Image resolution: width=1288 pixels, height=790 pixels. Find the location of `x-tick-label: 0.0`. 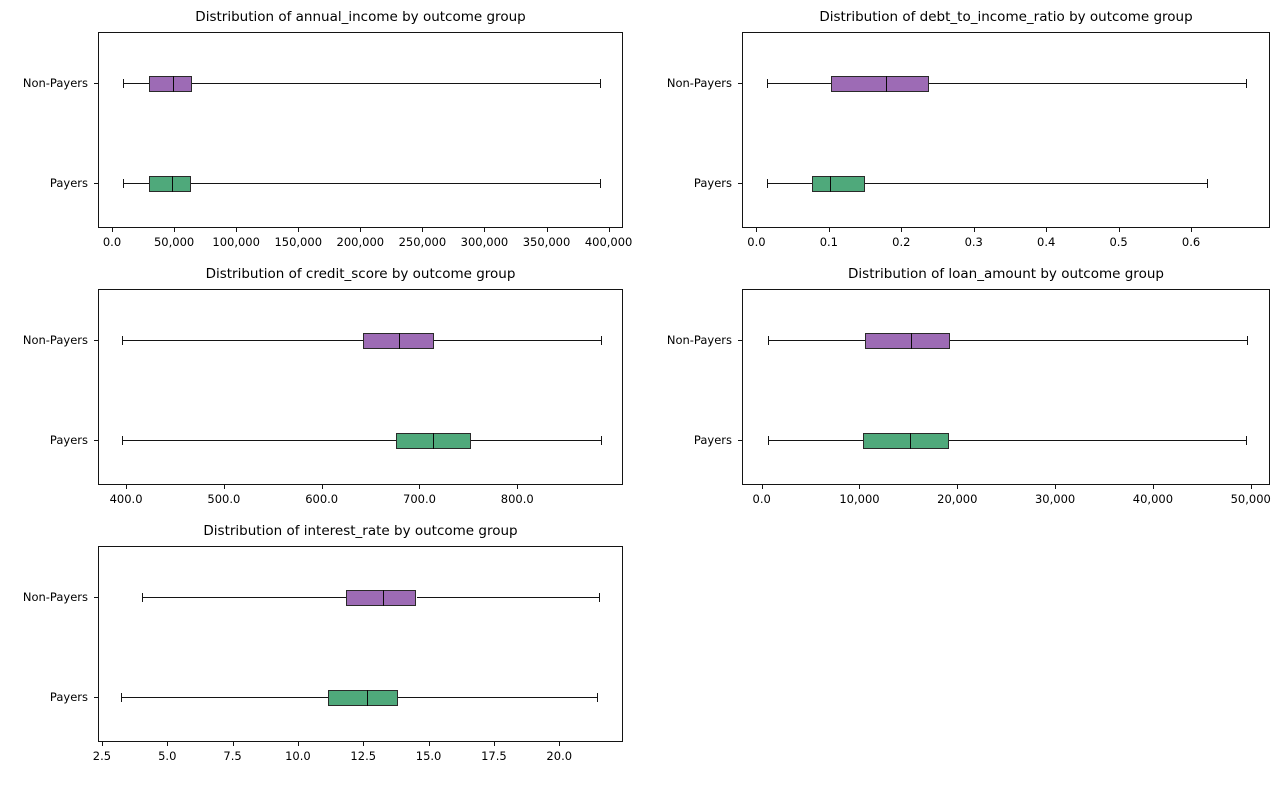

x-tick-label: 0.0 is located at coordinates (756, 242).